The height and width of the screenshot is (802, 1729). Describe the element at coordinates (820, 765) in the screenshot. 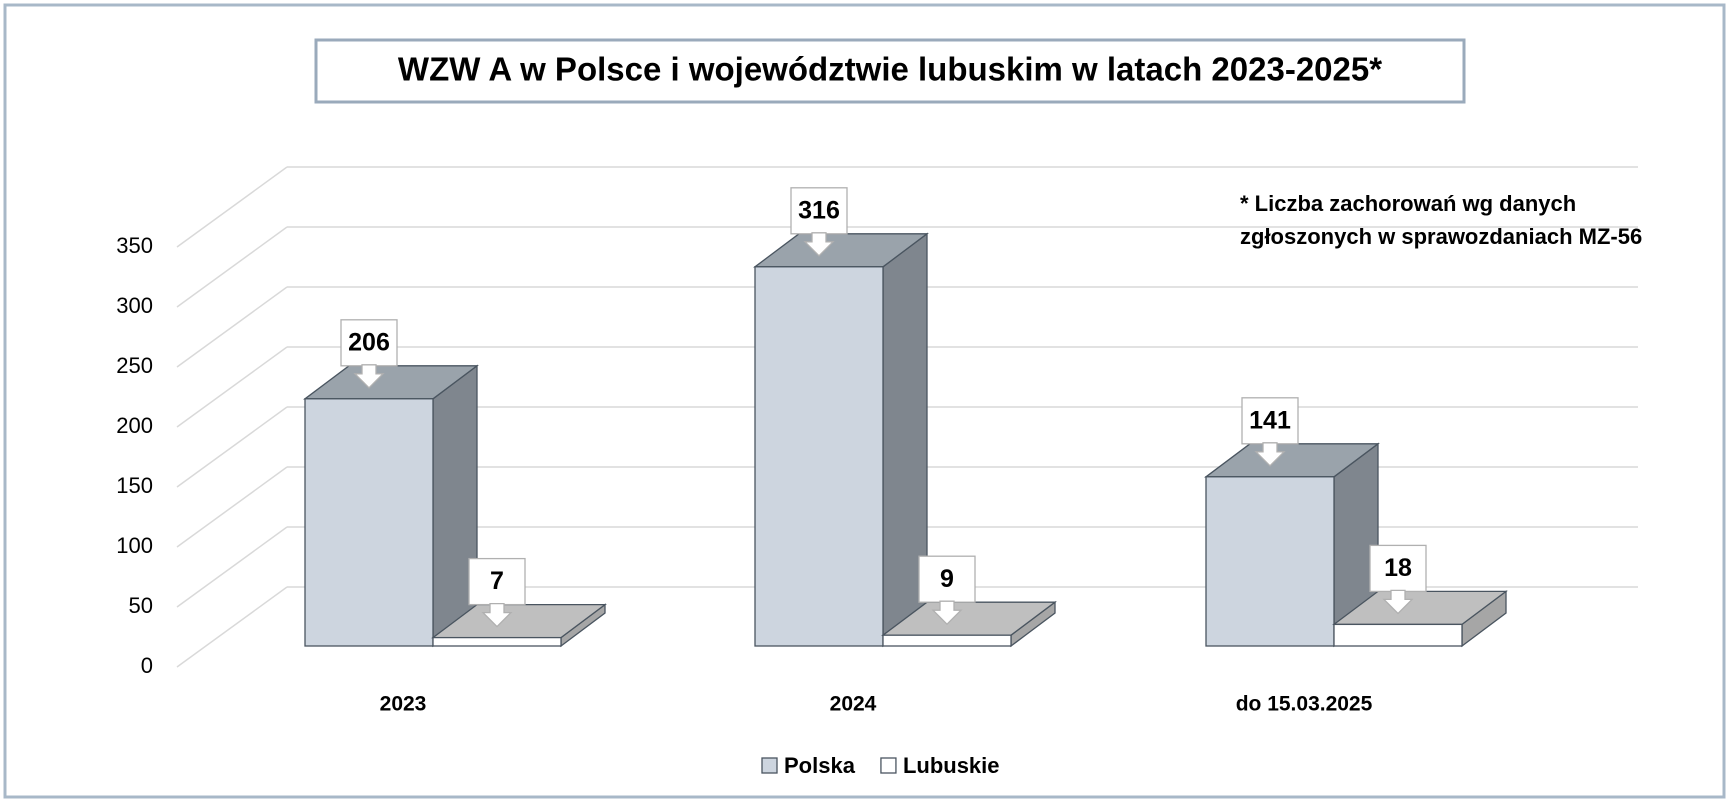

I see `legend-label: Polska` at that location.